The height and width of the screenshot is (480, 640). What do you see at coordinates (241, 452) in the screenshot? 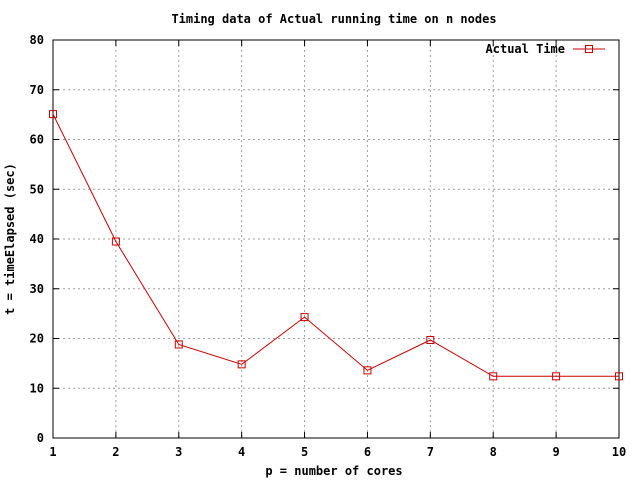
I see `x-tick-label: 4` at bounding box center [241, 452].